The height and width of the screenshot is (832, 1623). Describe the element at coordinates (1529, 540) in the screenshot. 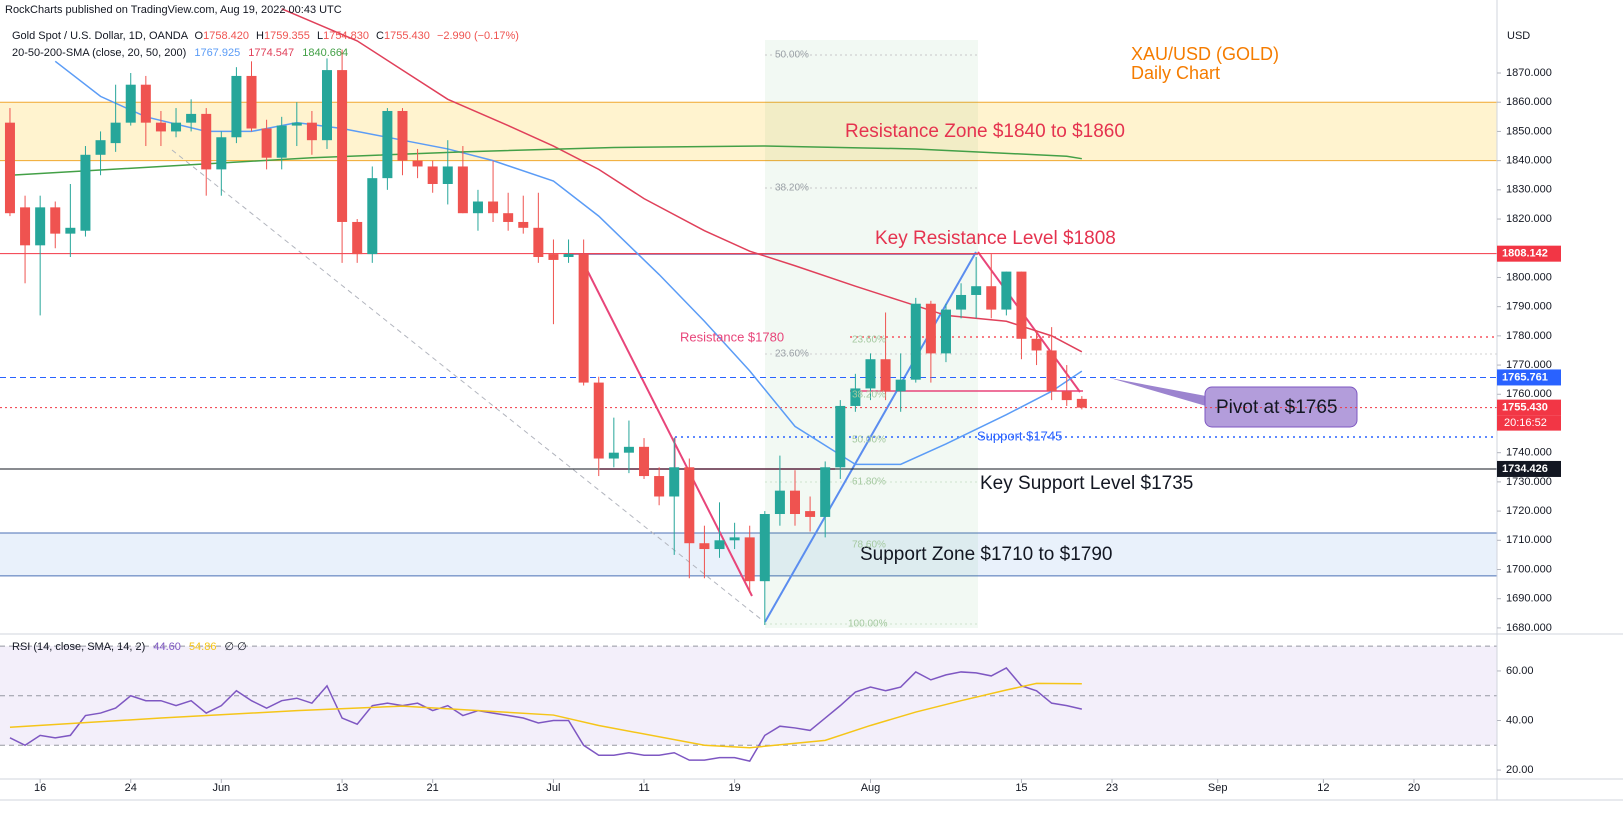

I see `y-tick-label: 1710.000` at that location.